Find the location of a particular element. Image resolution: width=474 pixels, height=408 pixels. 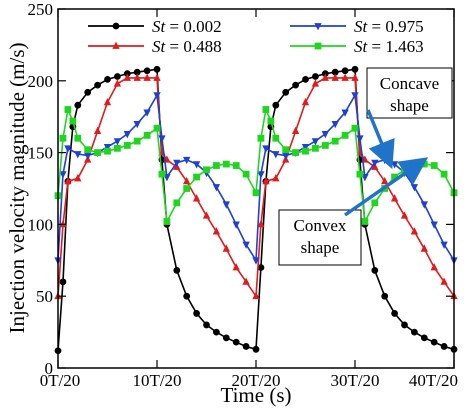

x-tick-label: 30T/20 is located at coordinates (354, 380).